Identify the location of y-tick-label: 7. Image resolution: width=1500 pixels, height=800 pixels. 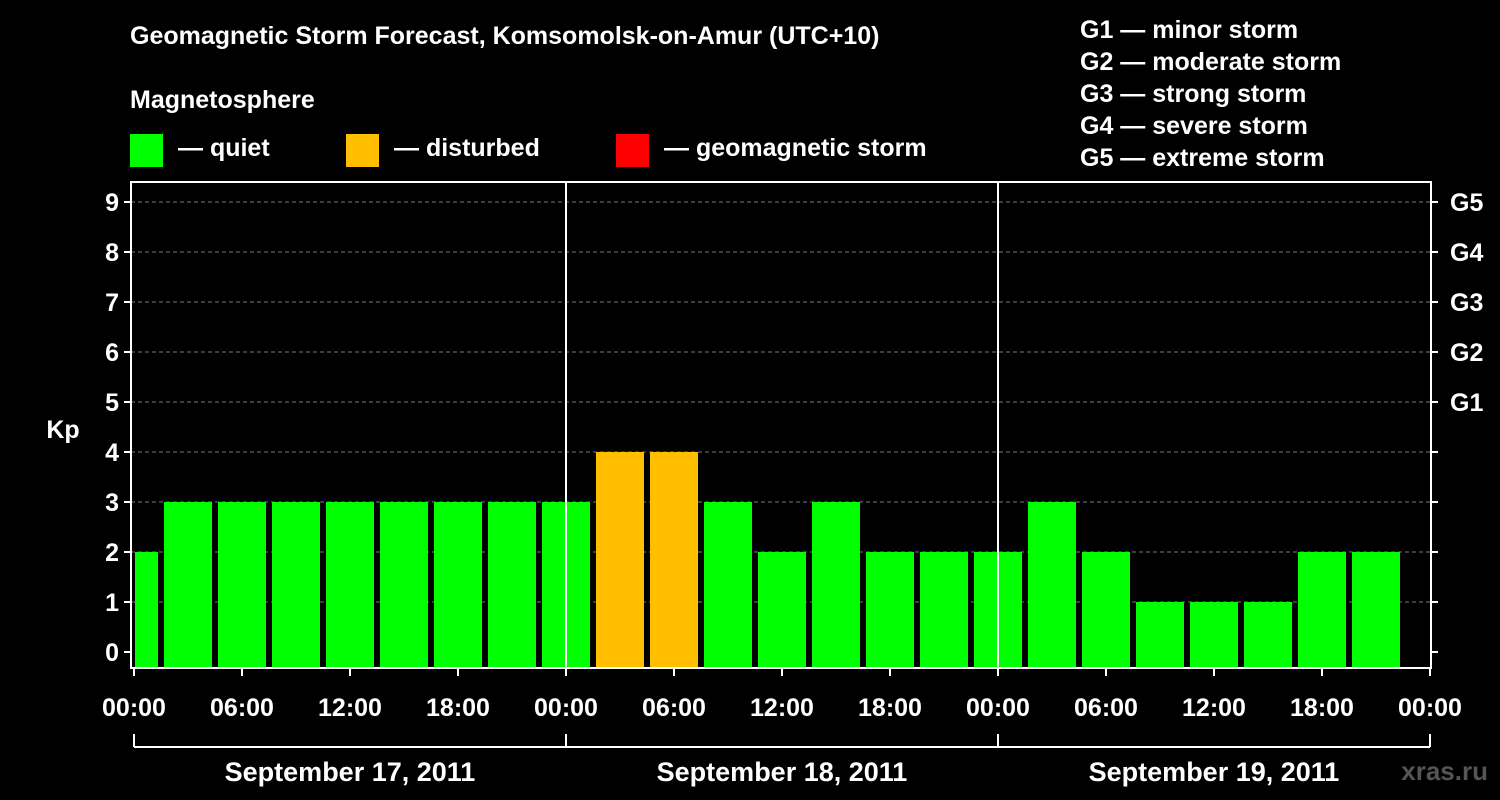
(112, 303).